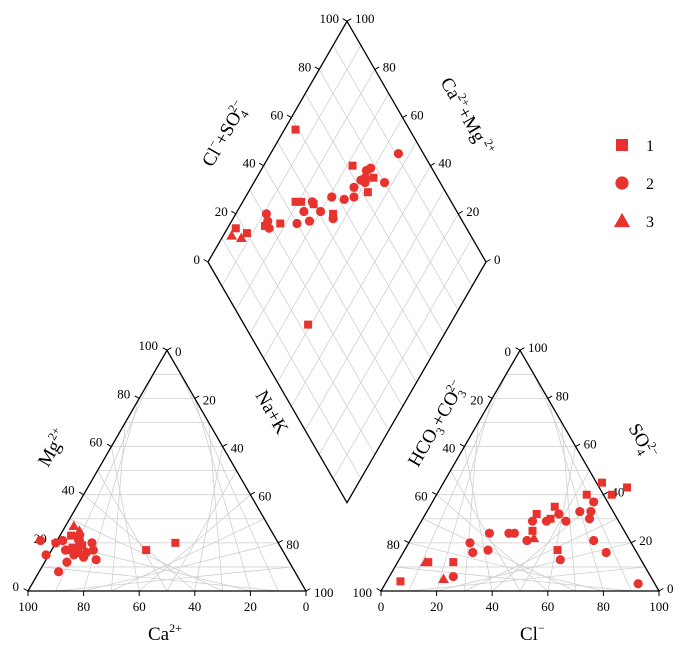  Describe the element at coordinates (123, 393) in the screenshot. I see `cation-left-tick-label: 80` at that location.